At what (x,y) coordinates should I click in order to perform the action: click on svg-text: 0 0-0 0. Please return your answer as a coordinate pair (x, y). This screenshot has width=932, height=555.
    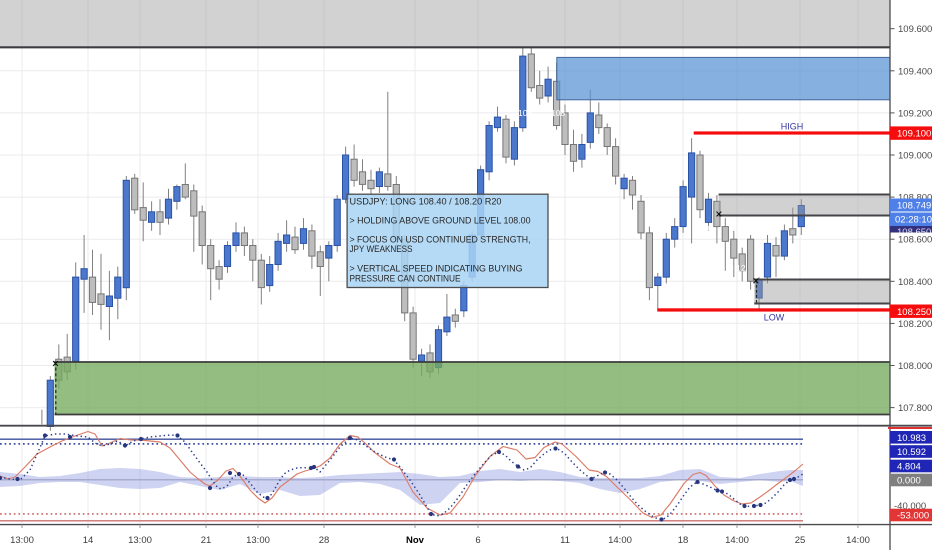
    Looking at the image, I should click on (699, 228).